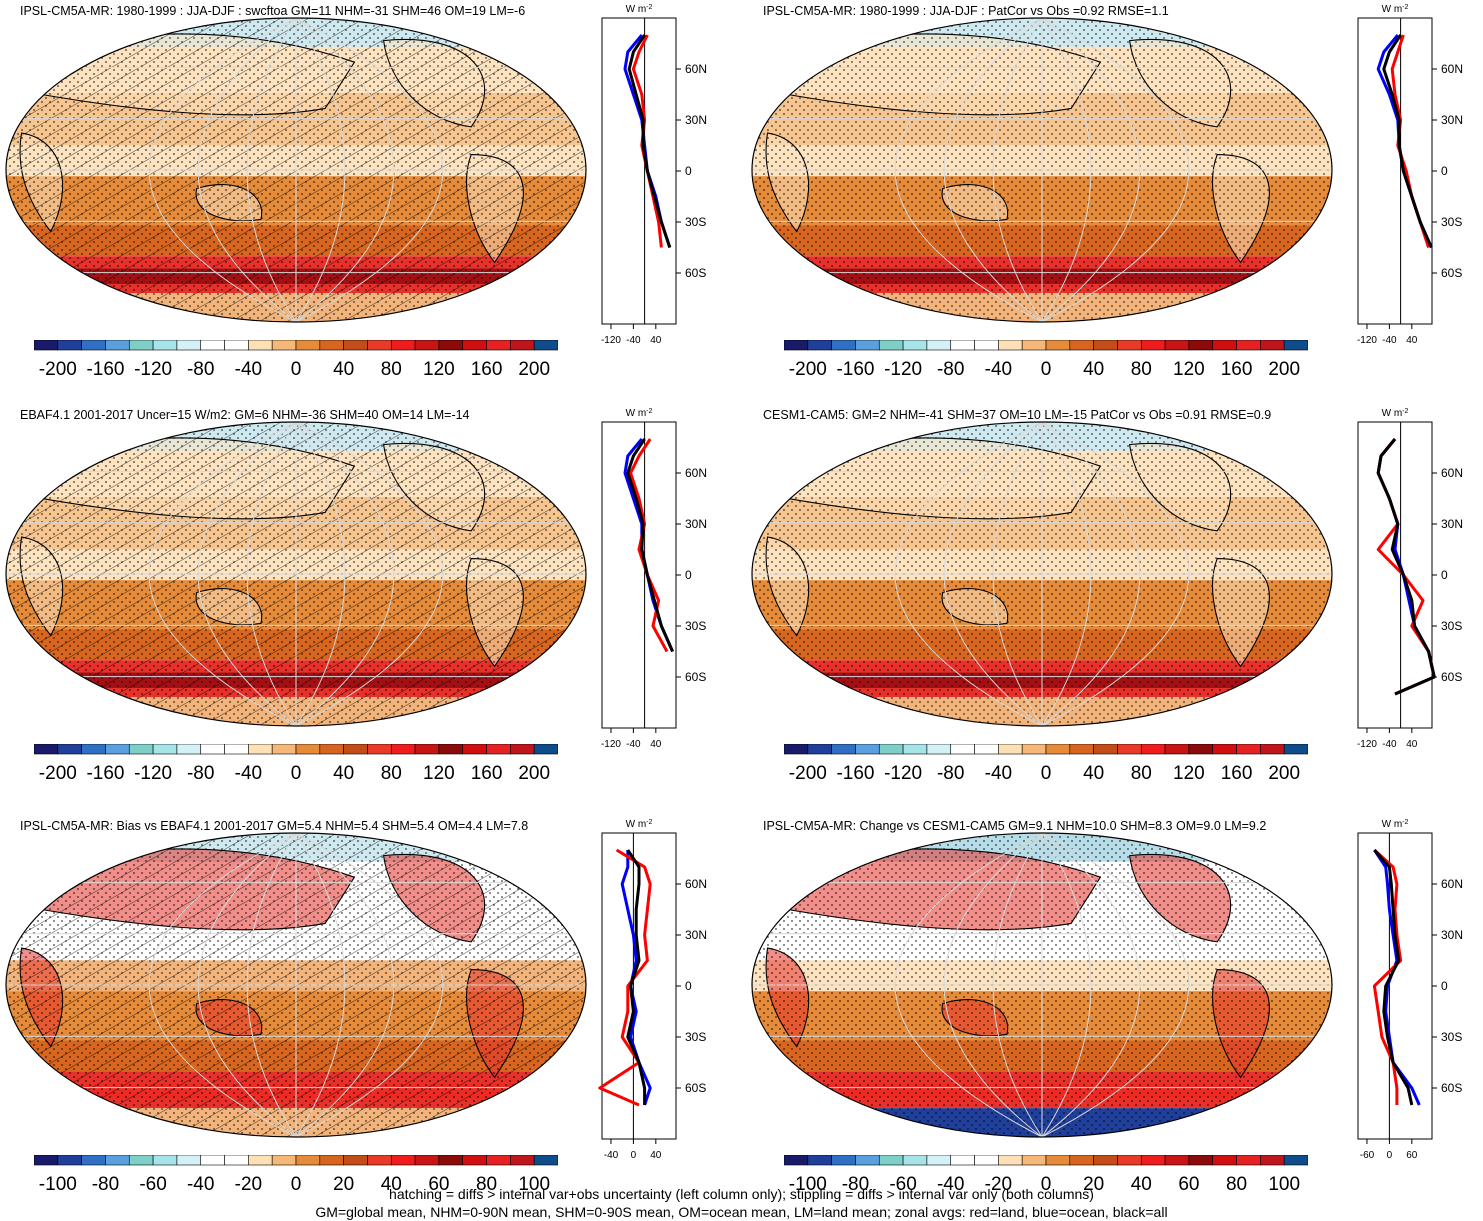 The width and height of the screenshot is (1483, 1221). I want to click on x-tick-label: -40, so click(1389, 744).